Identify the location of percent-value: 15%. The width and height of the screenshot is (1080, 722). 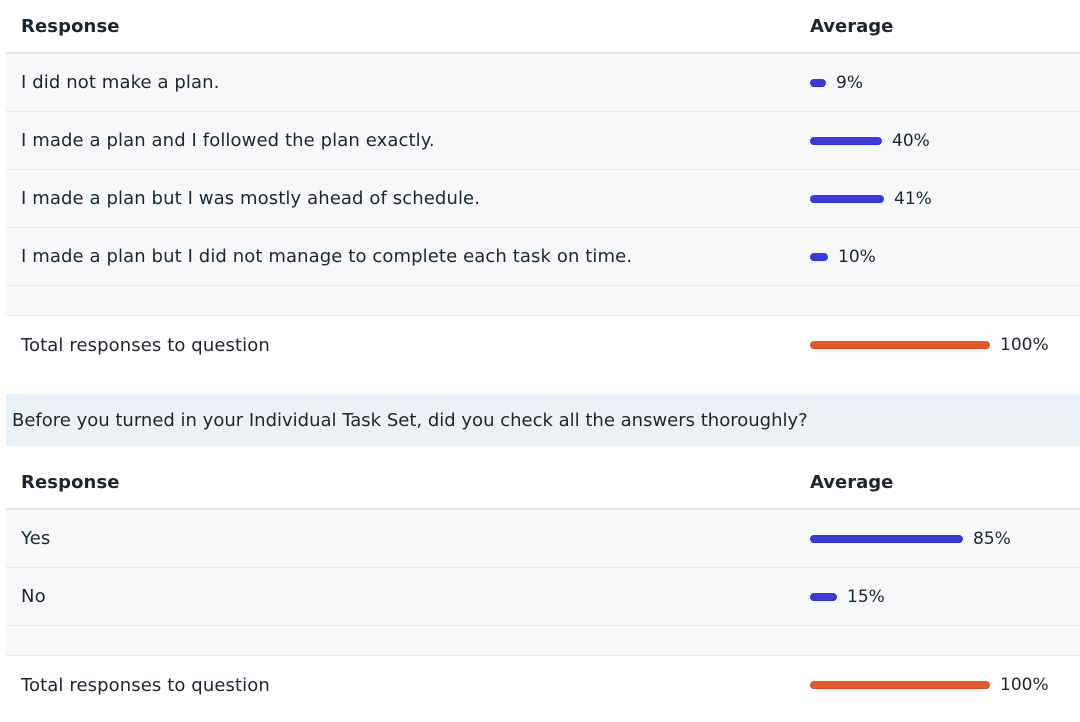
(866, 596).